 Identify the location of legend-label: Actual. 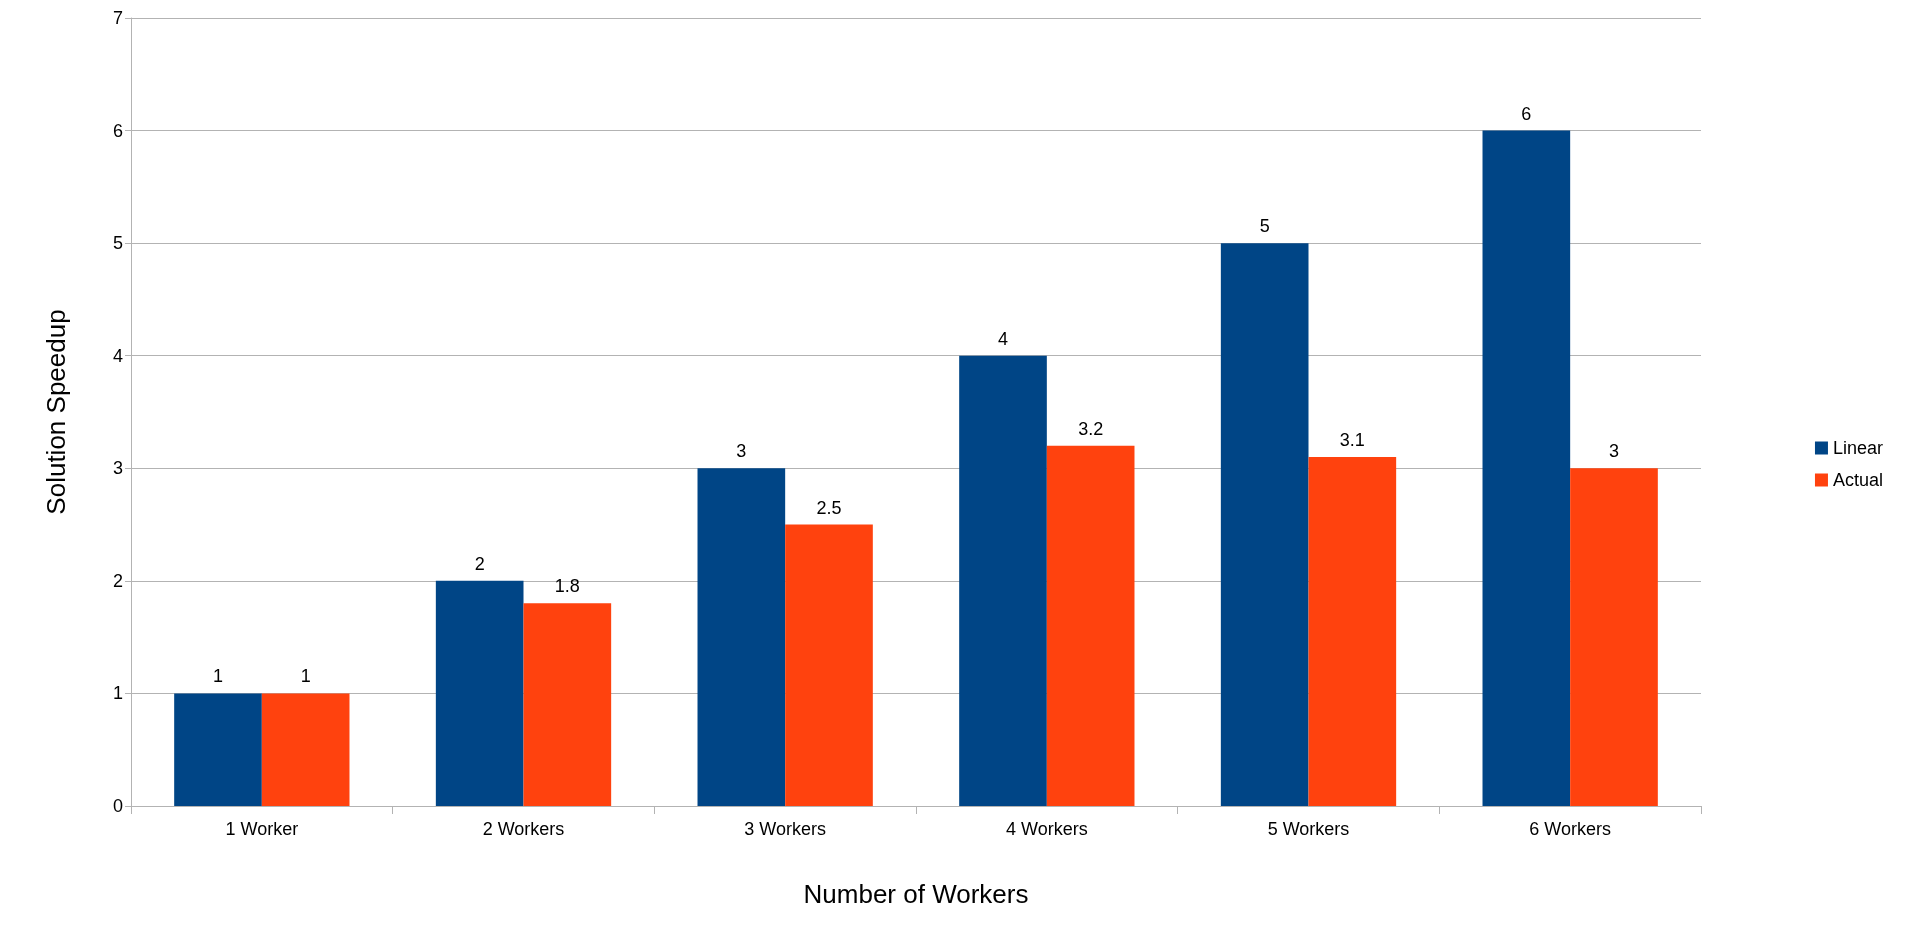
(1857, 480).